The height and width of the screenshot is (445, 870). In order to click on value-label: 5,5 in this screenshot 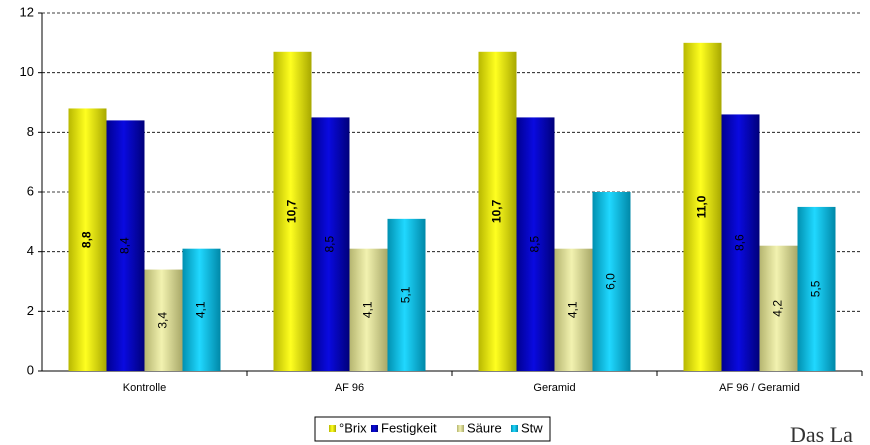, I will do `click(816, 288)`.